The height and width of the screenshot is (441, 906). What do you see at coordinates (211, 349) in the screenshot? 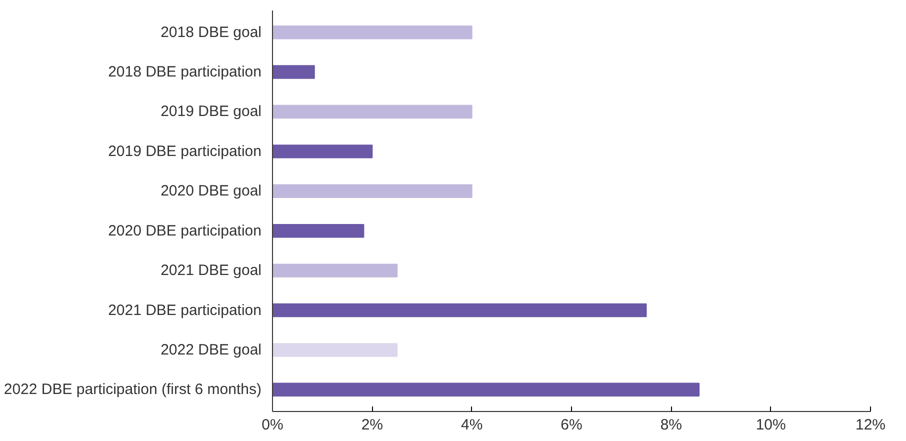
I see `y-tick-label: 2022 DBE goal` at bounding box center [211, 349].